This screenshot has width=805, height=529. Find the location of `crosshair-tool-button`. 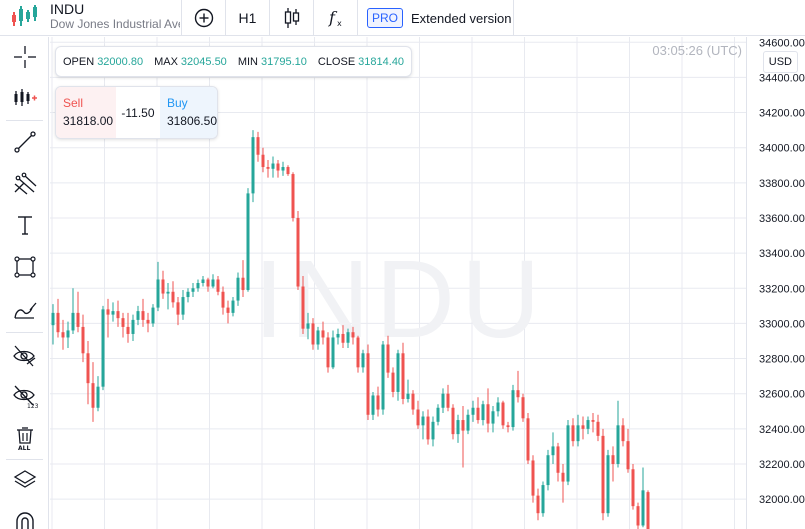

crosshair-tool-button is located at coordinates (24, 57).